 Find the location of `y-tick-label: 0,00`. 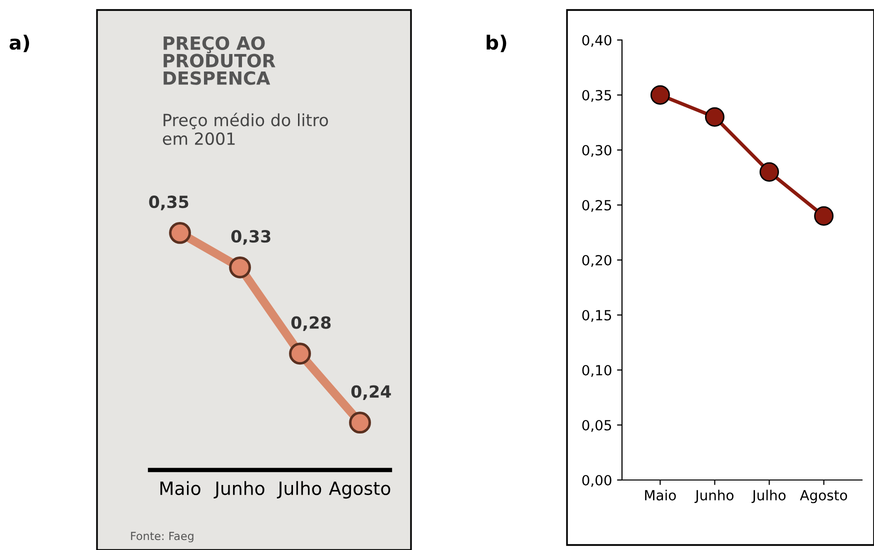

y-tick-label: 0,00 is located at coordinates (597, 480).